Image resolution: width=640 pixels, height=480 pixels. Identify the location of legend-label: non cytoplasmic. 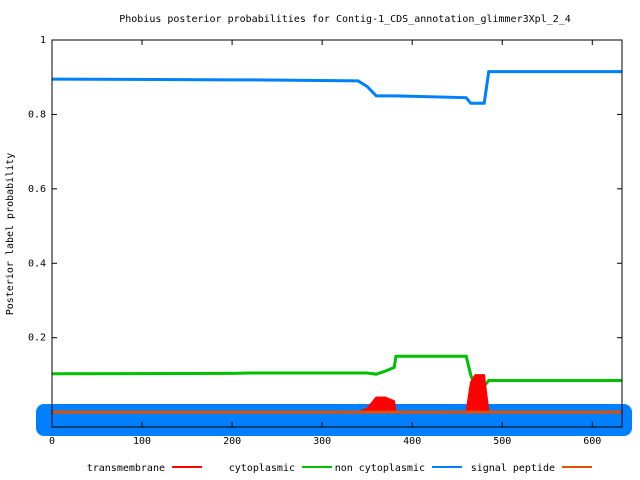
(380, 468).